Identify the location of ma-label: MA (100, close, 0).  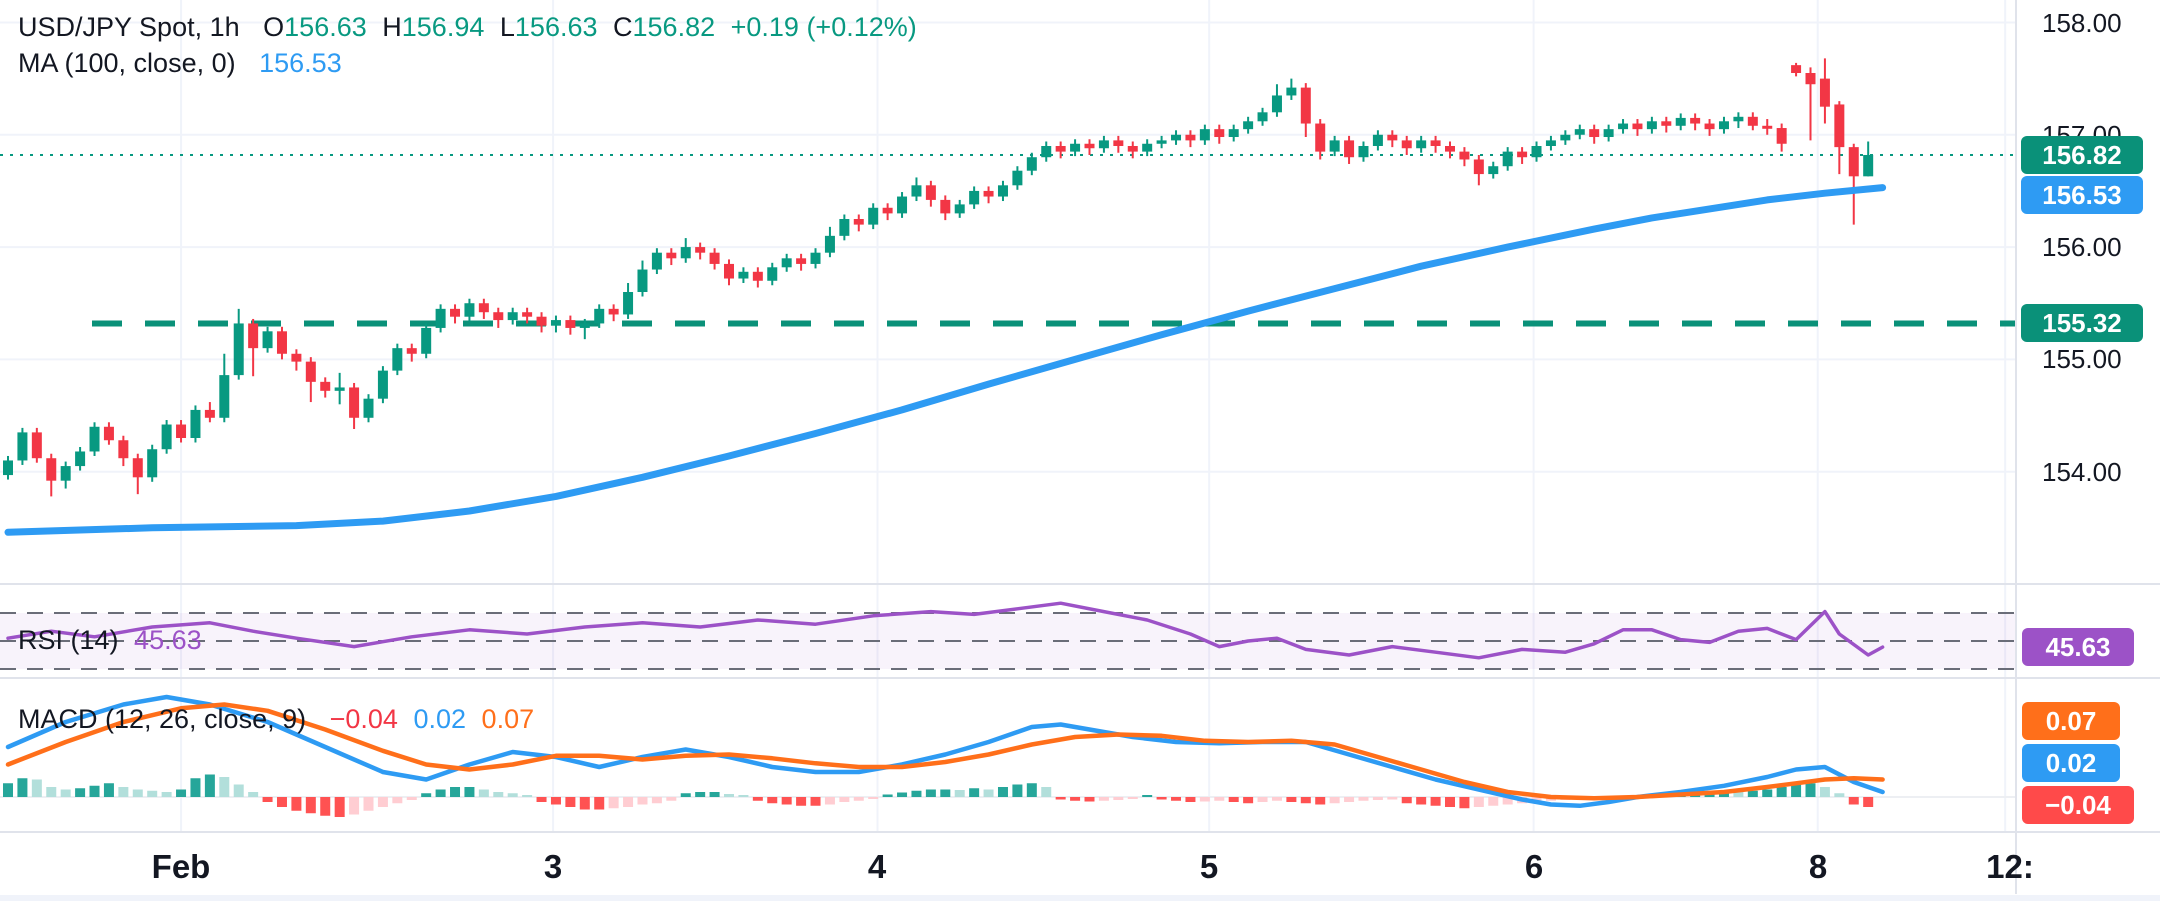
(127, 63).